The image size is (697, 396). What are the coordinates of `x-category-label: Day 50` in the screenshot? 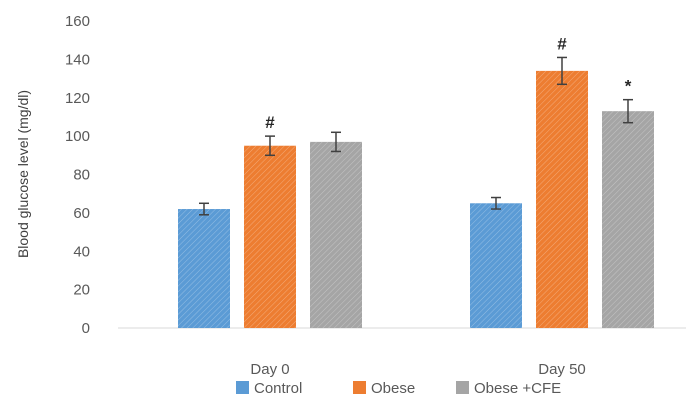 It's located at (562, 369).